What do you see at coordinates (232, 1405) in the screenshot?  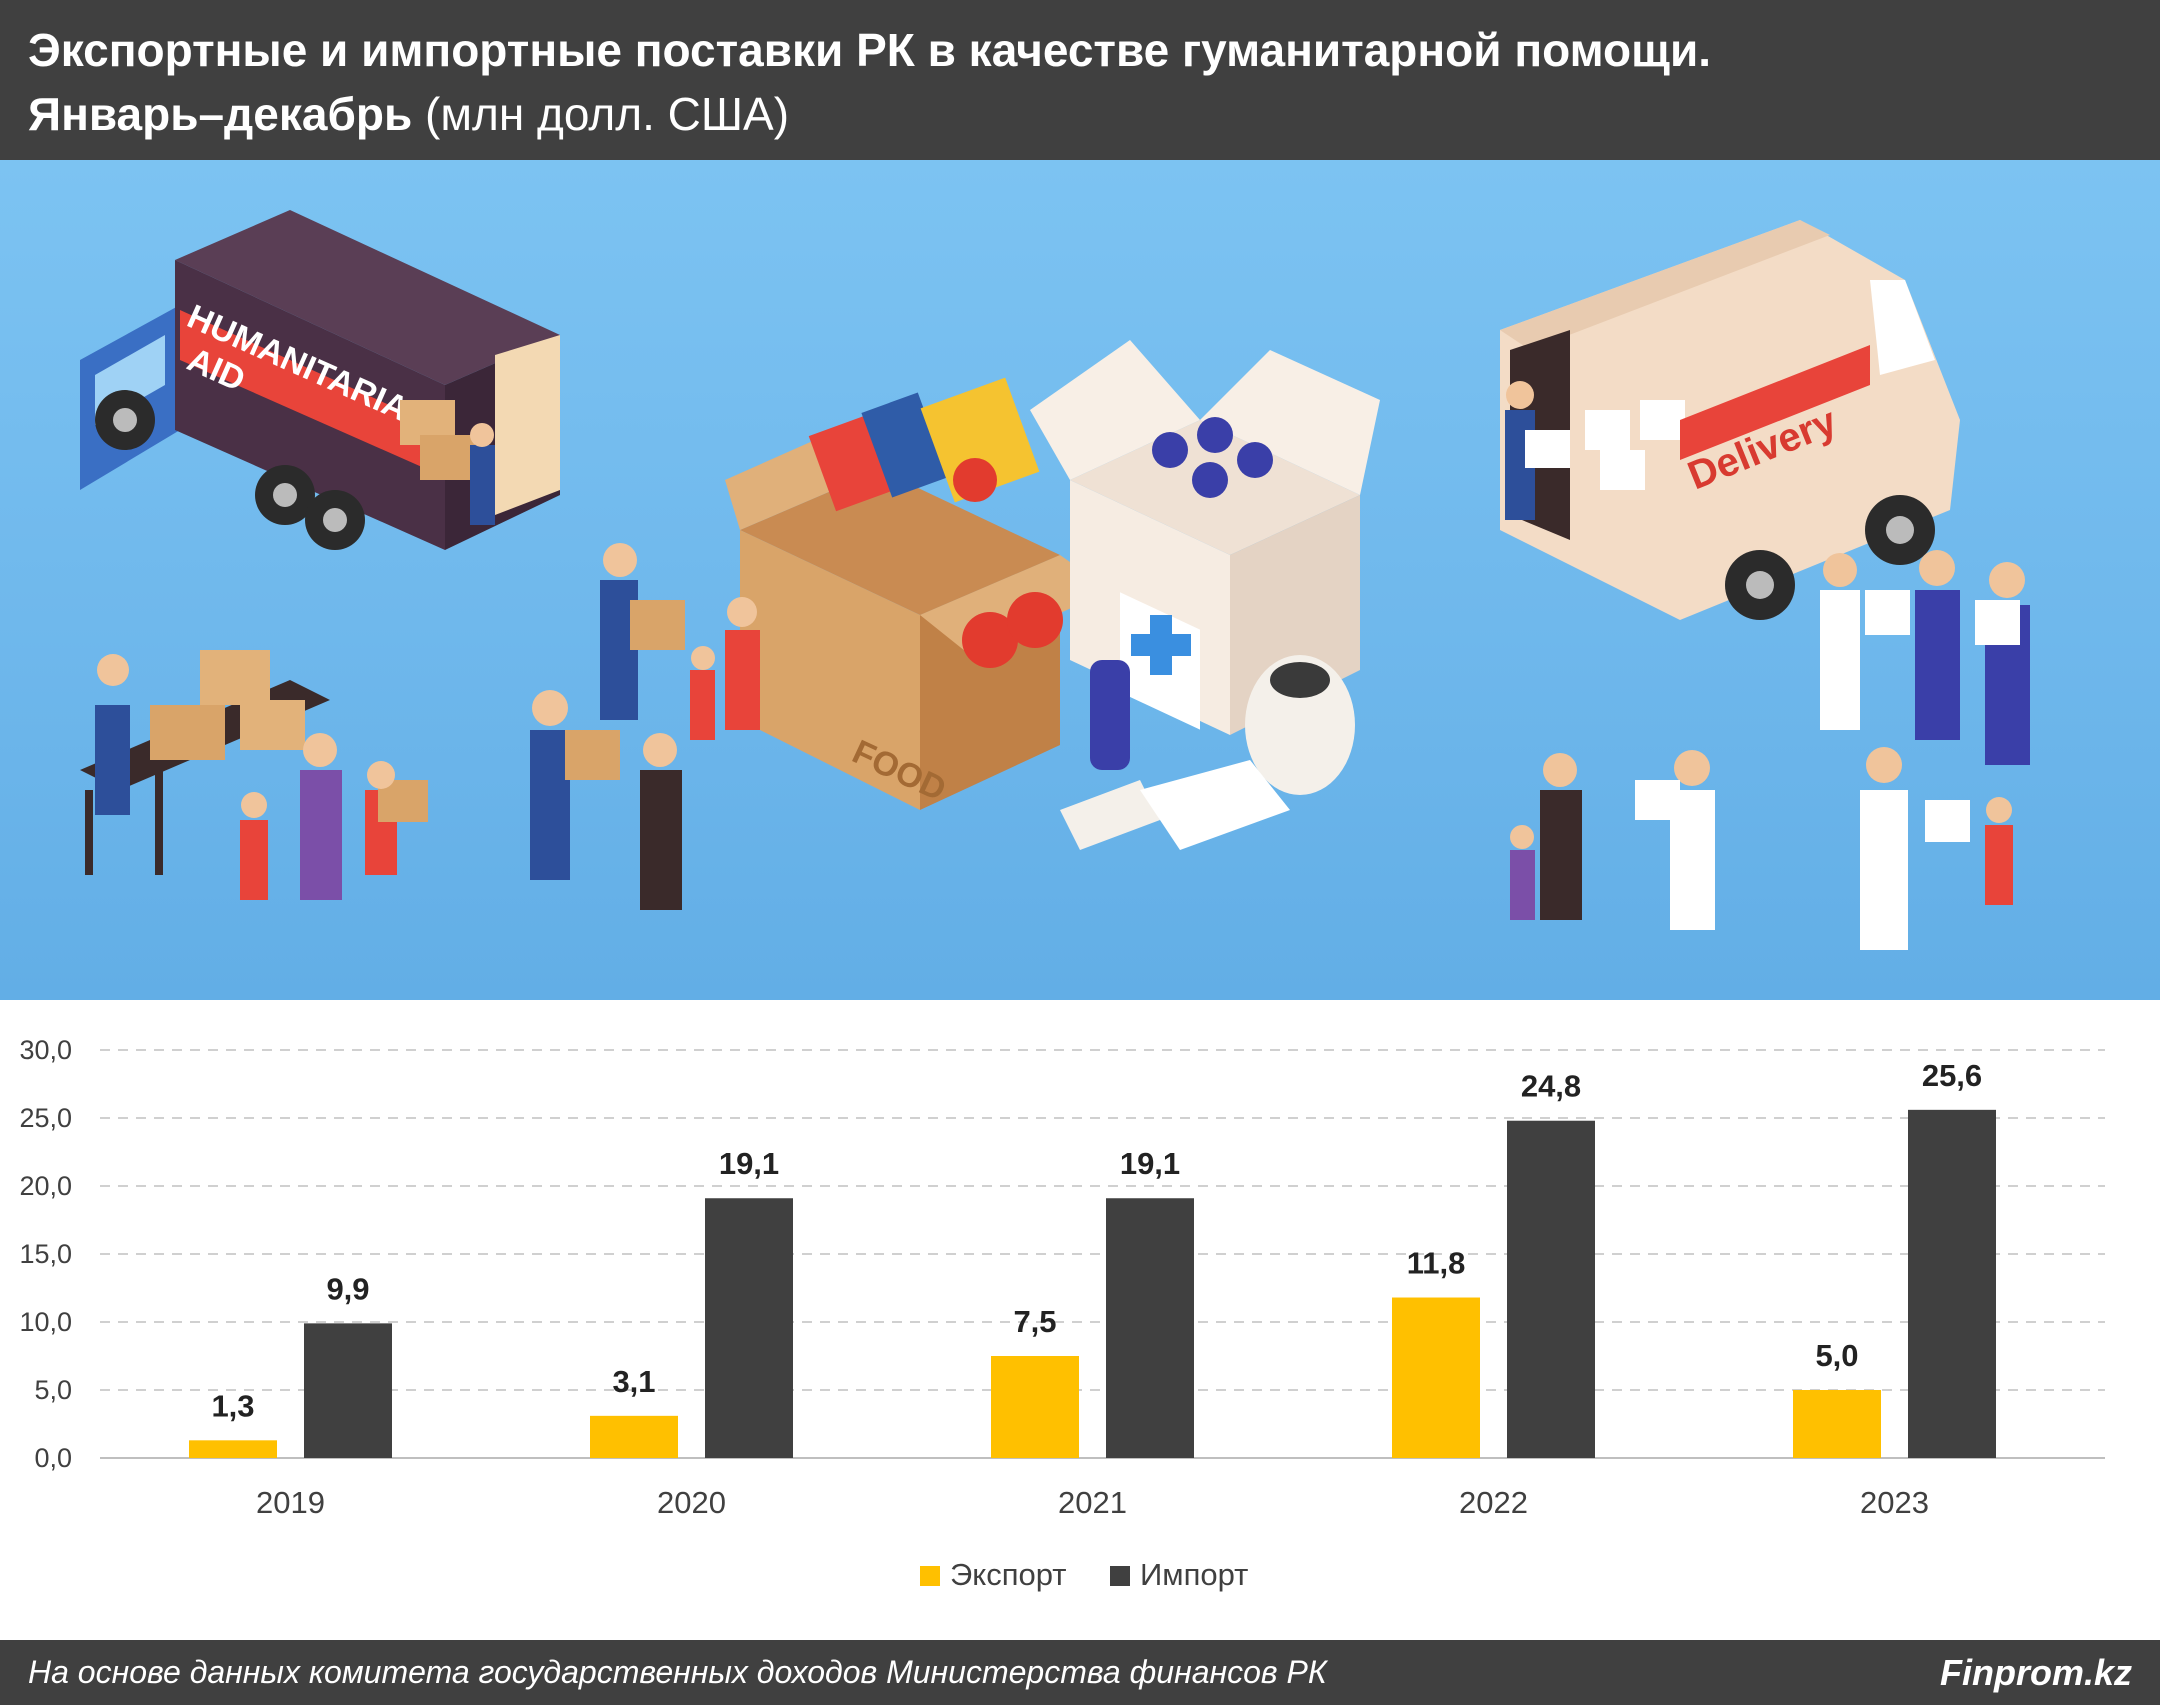 I see `data-label-export-2019: 1,3` at bounding box center [232, 1405].